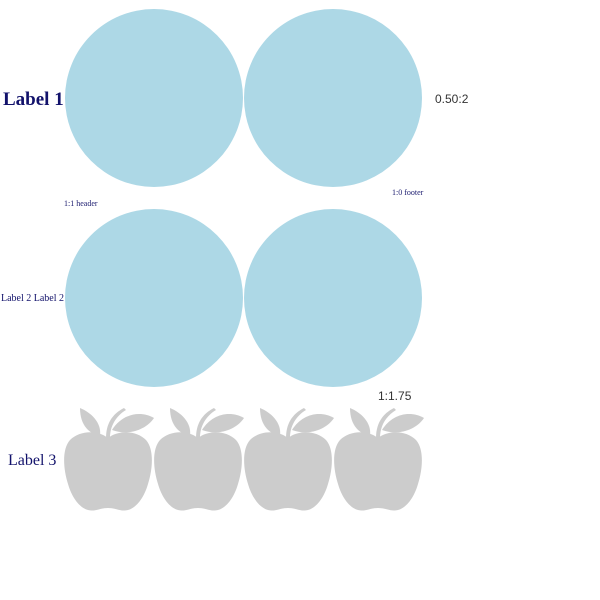 The image size is (600, 600). I want to click on row-3-ratio: 1:1.75, so click(395, 396).